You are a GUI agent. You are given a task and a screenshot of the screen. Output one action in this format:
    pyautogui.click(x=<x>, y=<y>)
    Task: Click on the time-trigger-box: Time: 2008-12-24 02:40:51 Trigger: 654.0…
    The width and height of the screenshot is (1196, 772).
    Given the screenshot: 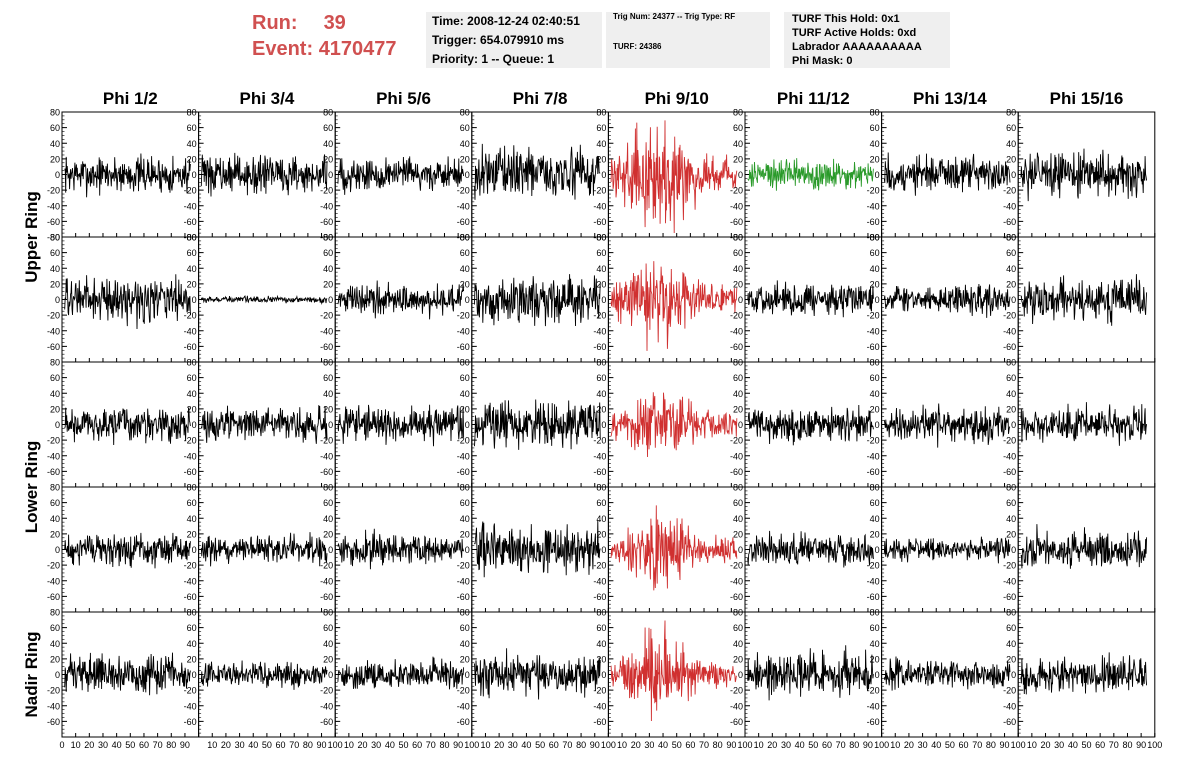 What is the action you would take?
    pyautogui.click(x=514, y=40)
    